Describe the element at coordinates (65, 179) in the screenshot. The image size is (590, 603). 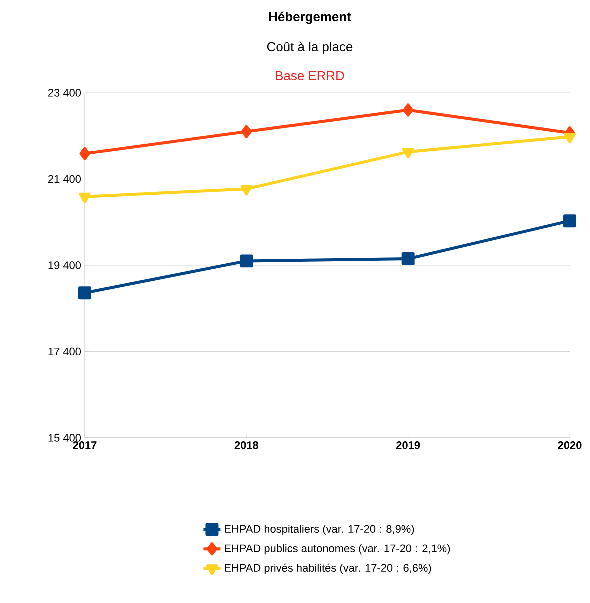
I see `y-tick-label: 21 400` at that location.